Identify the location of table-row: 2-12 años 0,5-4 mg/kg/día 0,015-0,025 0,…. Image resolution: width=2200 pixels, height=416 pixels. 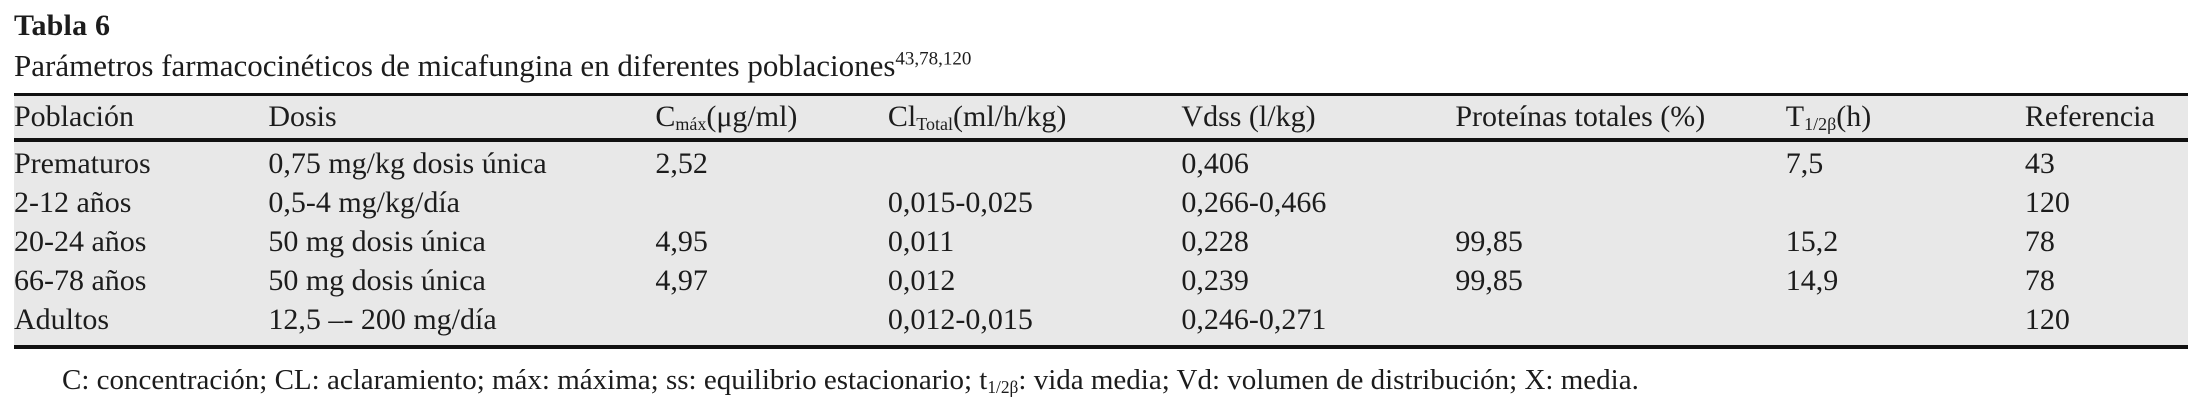
(1101, 202).